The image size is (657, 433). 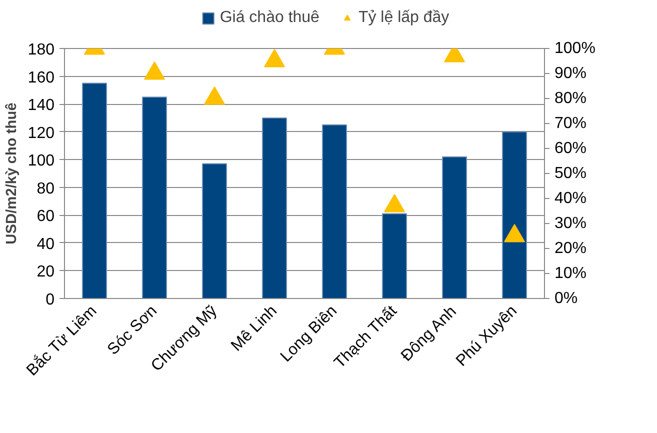 I want to click on y2-tick-label: 90%, so click(x=570, y=73).